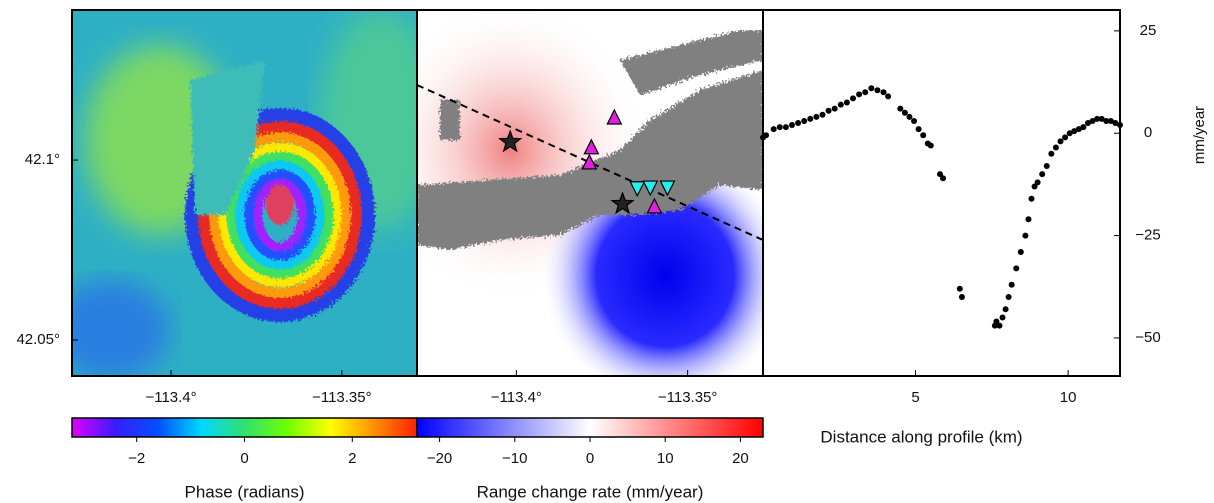  I want to click on x-tick-label: 10, so click(1068, 397).